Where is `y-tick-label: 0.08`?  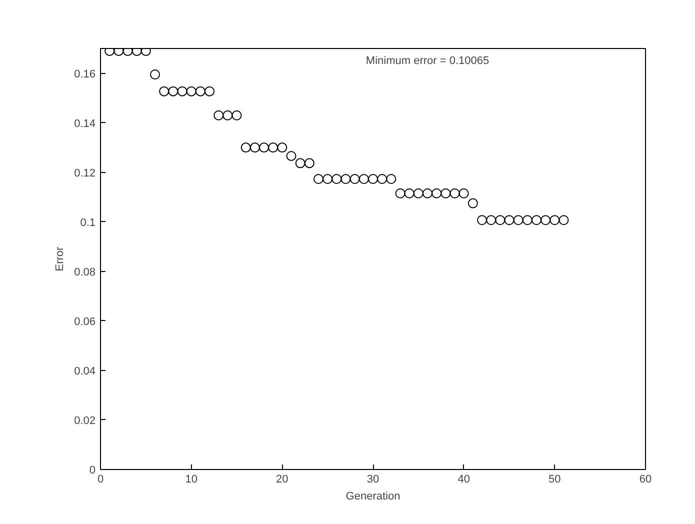
y-tick-label: 0.08 is located at coordinates (85, 272).